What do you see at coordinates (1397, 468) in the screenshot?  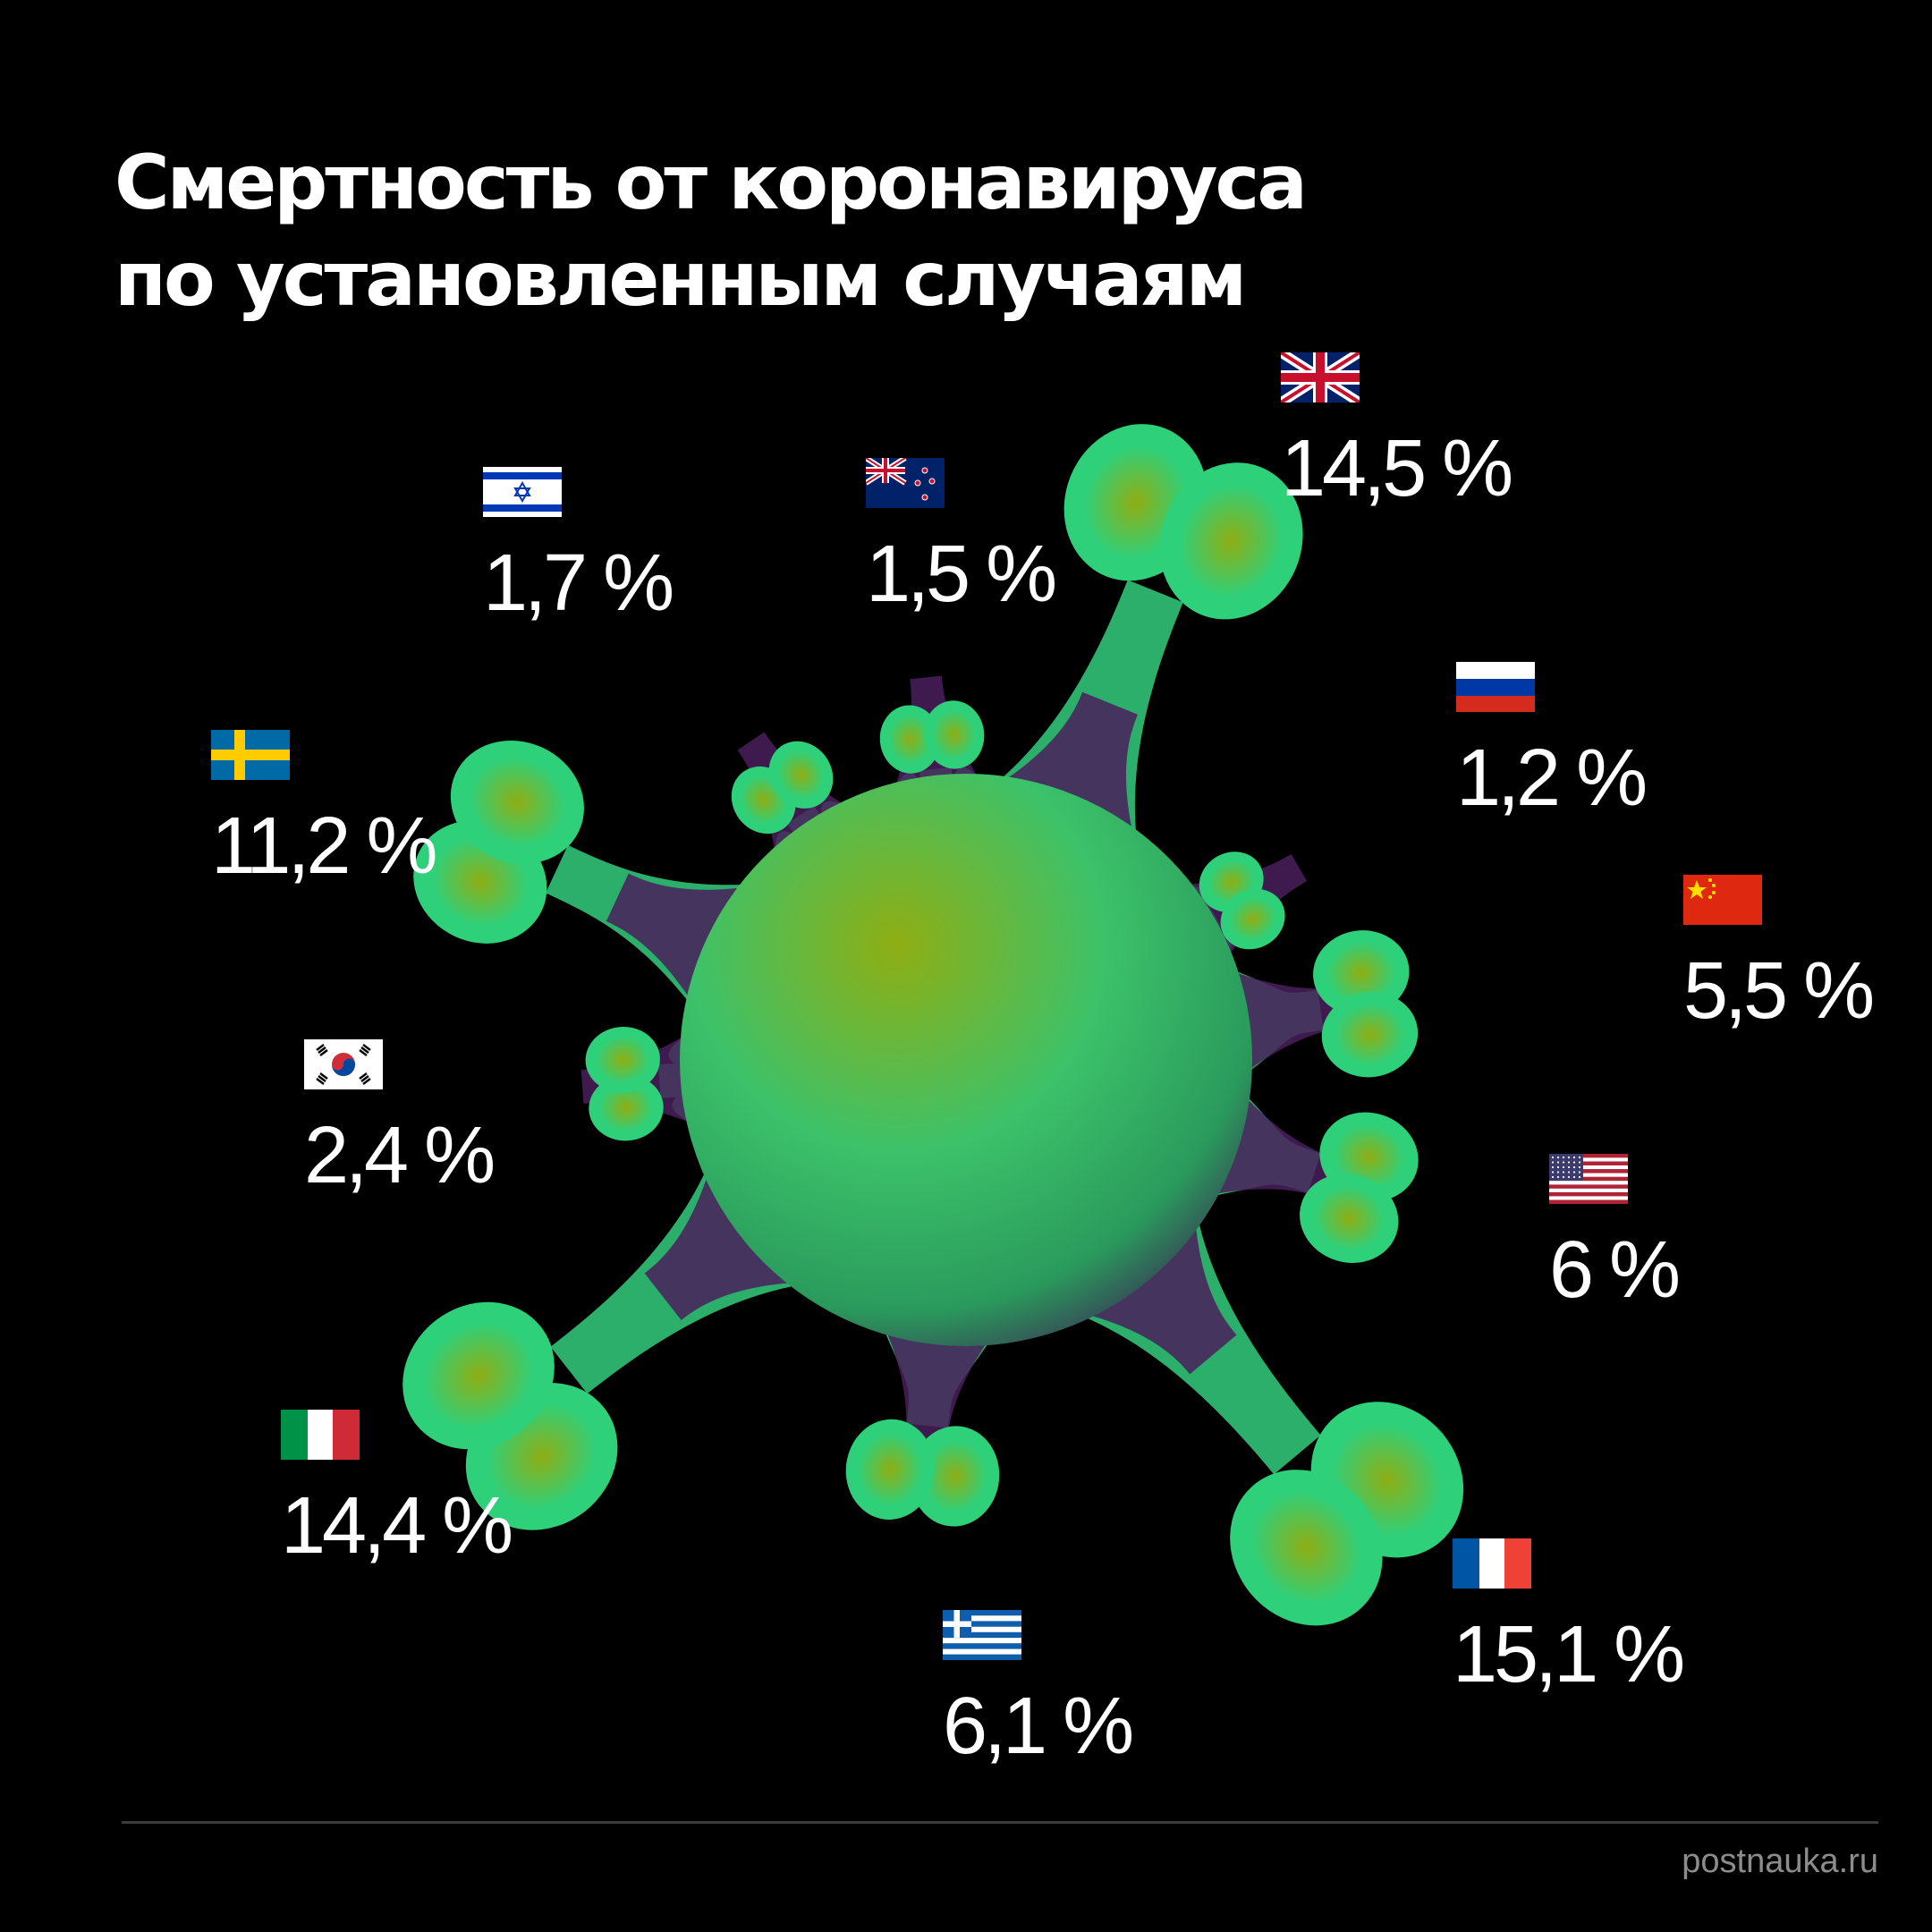 I see `data-label: 14,5 %` at bounding box center [1397, 468].